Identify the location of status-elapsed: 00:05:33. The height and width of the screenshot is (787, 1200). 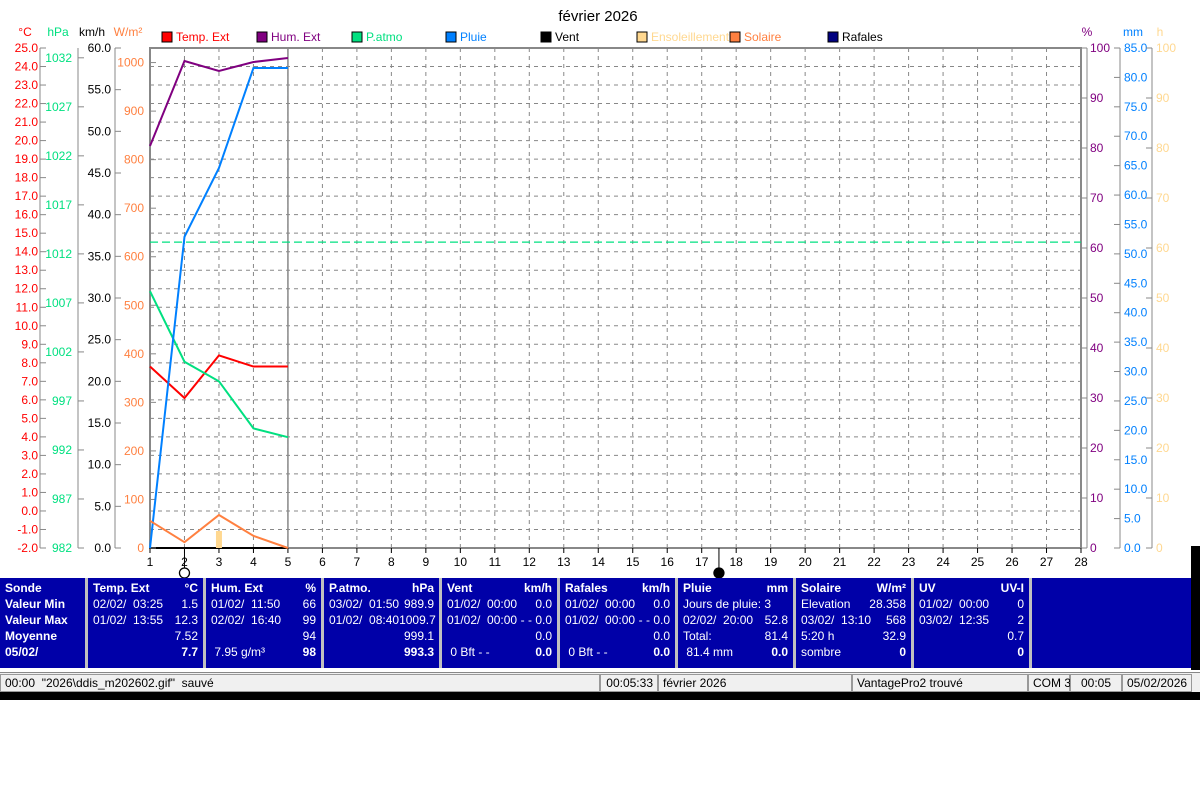
(629, 683).